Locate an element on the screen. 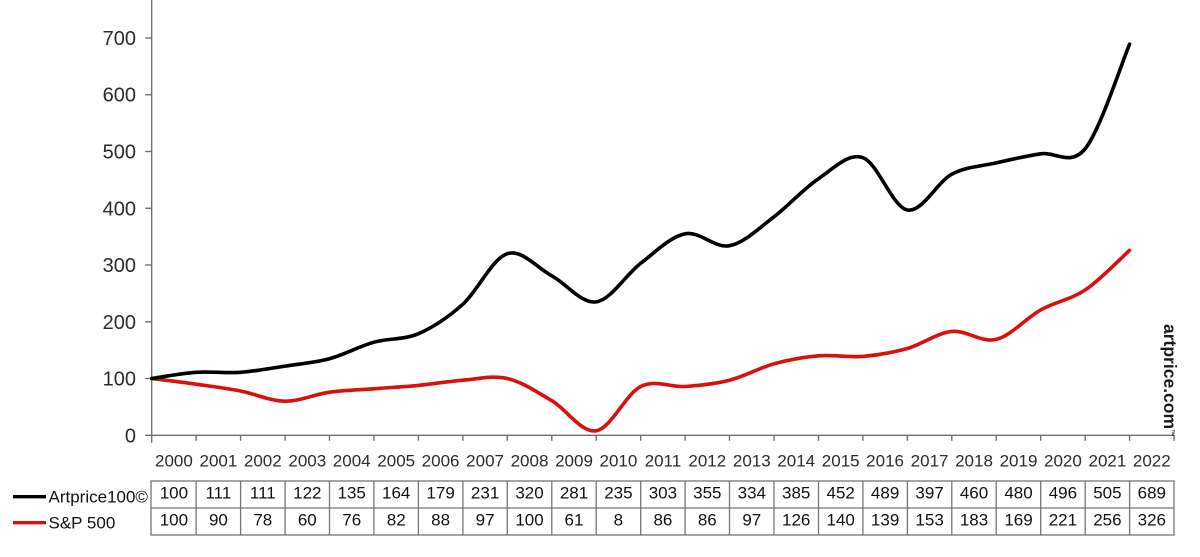 The image size is (1200, 557). svg-text: 61 is located at coordinates (574, 520).